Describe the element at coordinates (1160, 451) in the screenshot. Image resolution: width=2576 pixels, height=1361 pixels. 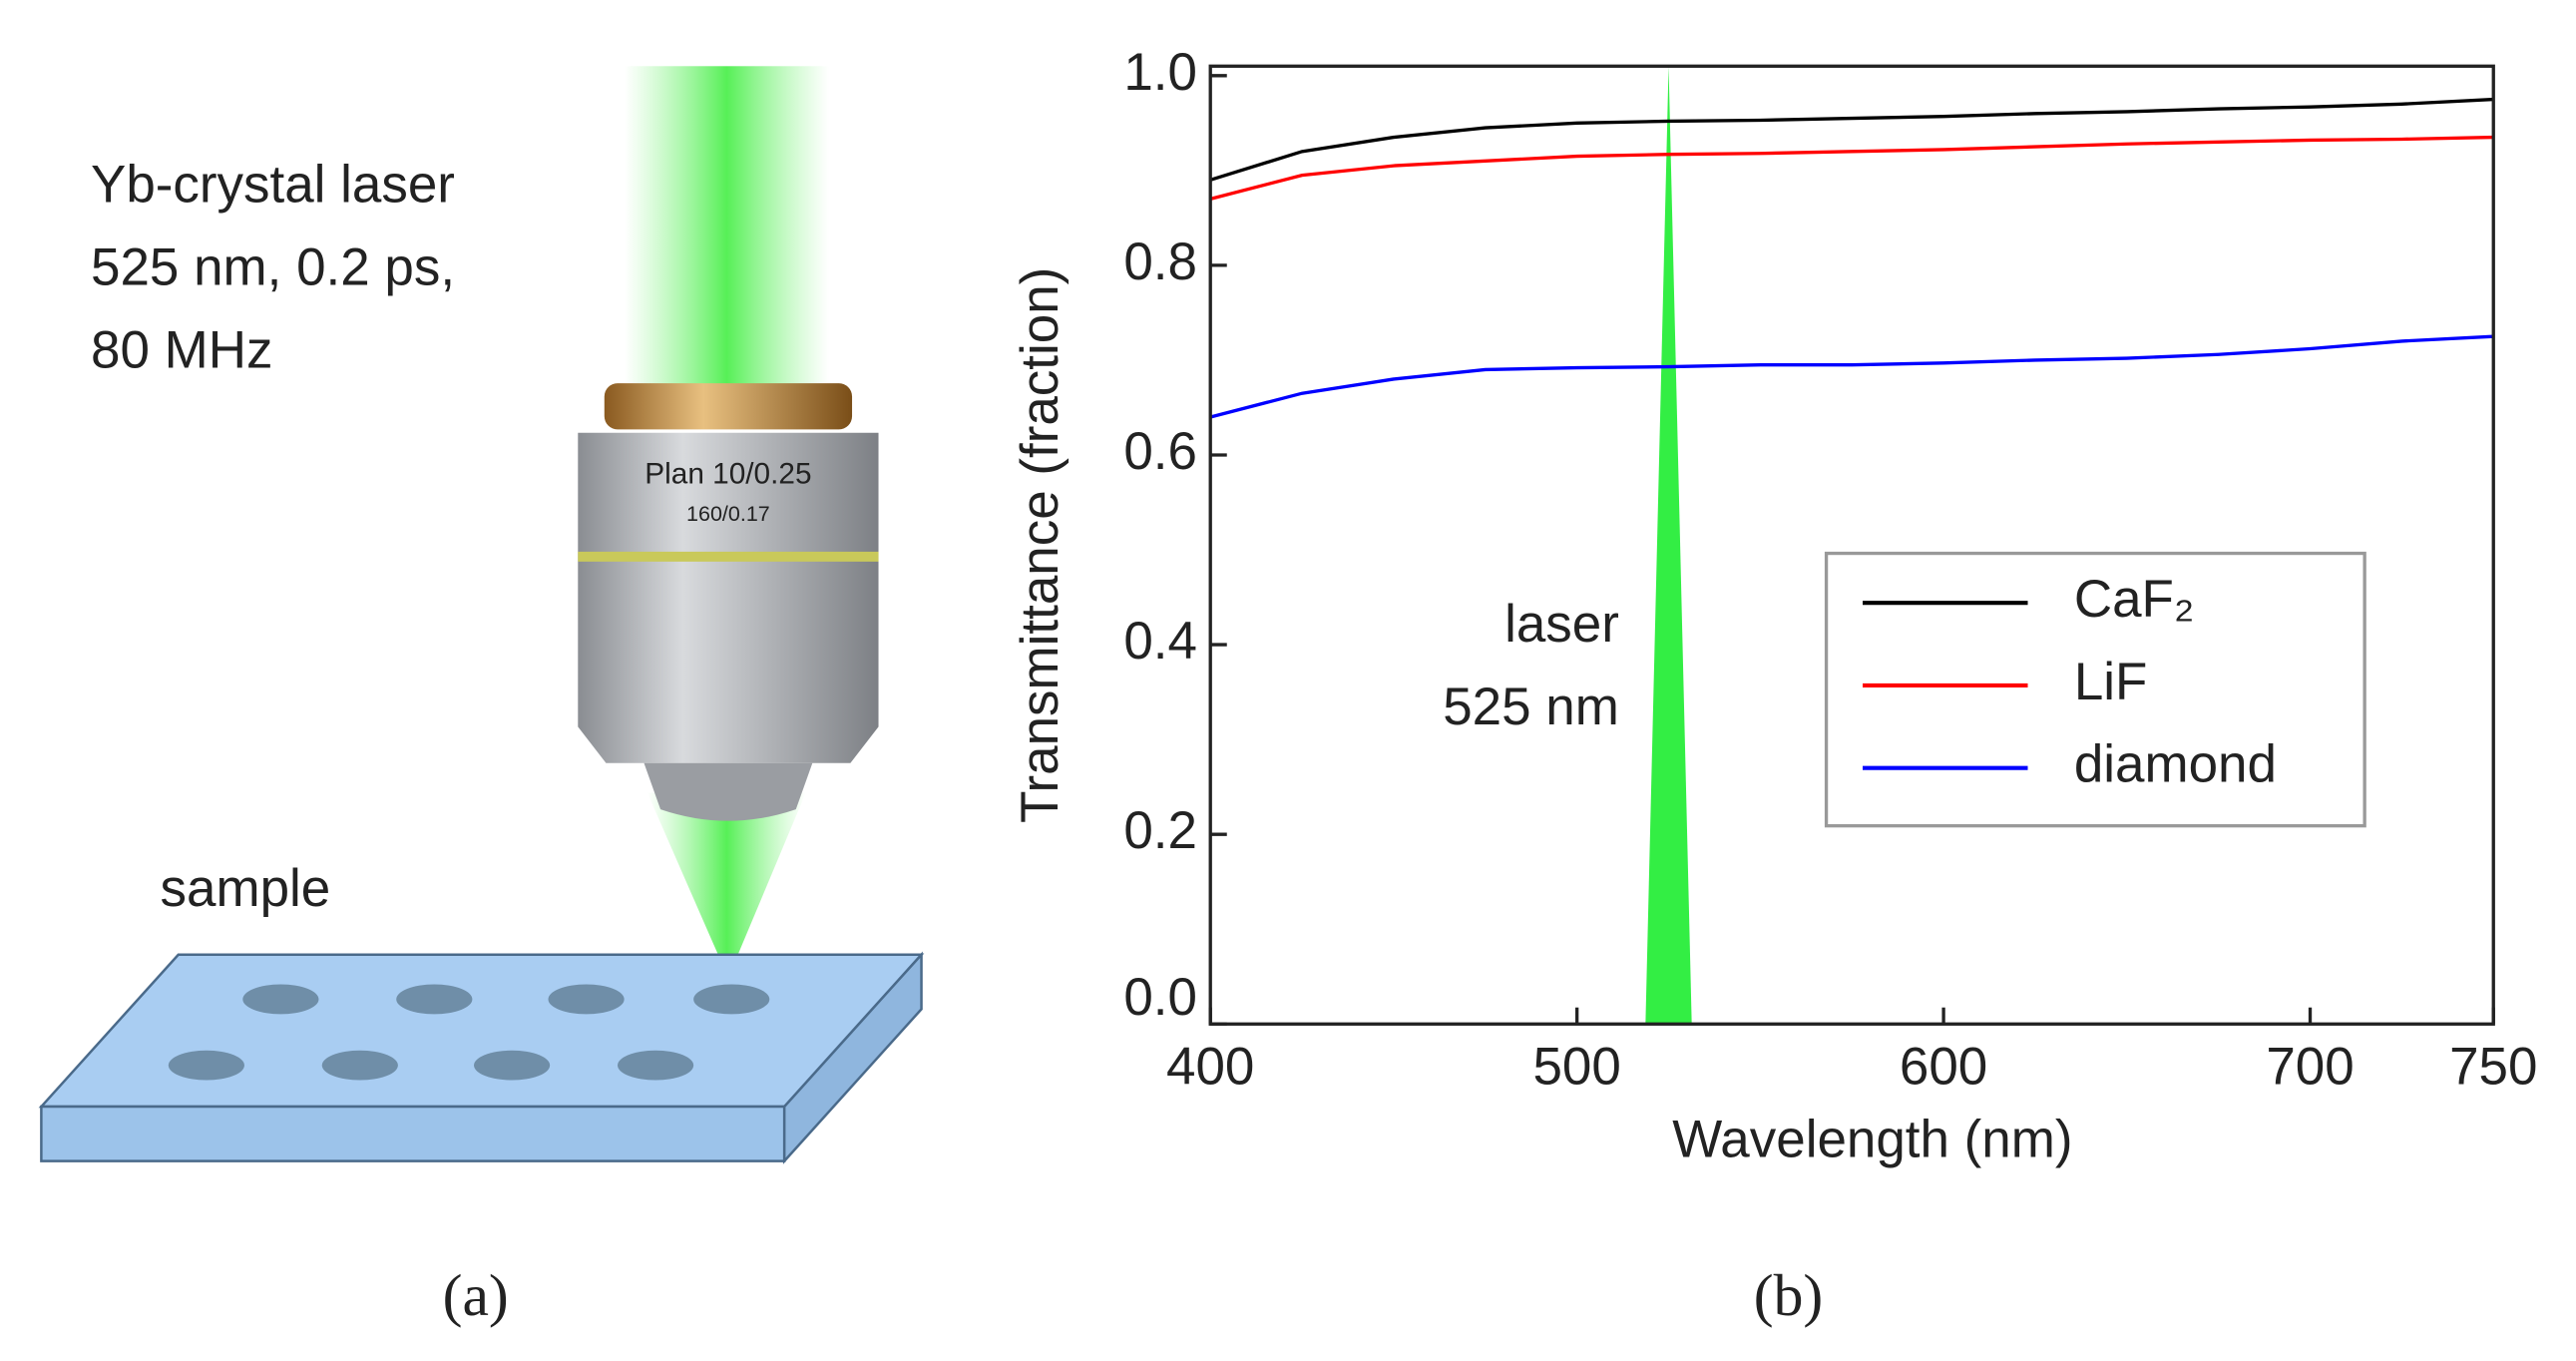
I see `y-tick-label: 0.6` at that location.